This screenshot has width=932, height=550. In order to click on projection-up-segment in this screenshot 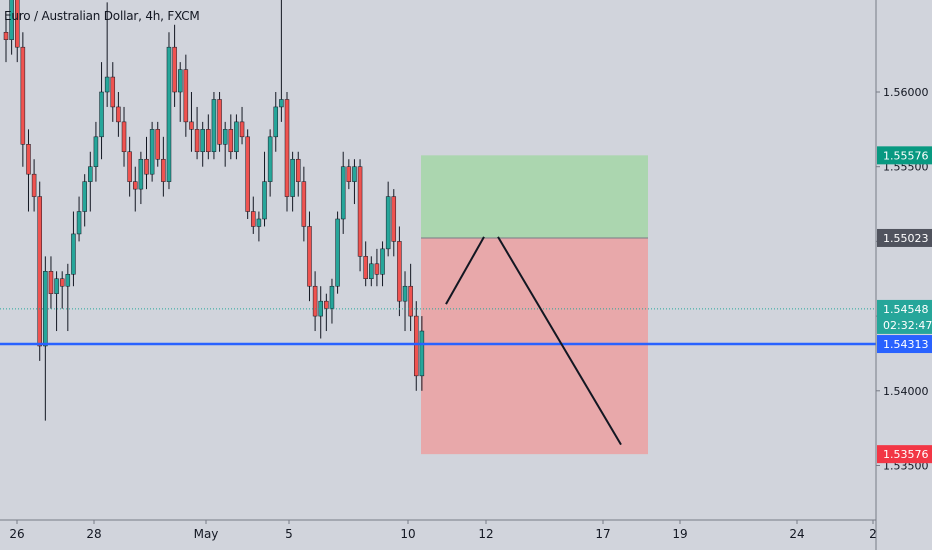, I will do `click(465, 270)`.